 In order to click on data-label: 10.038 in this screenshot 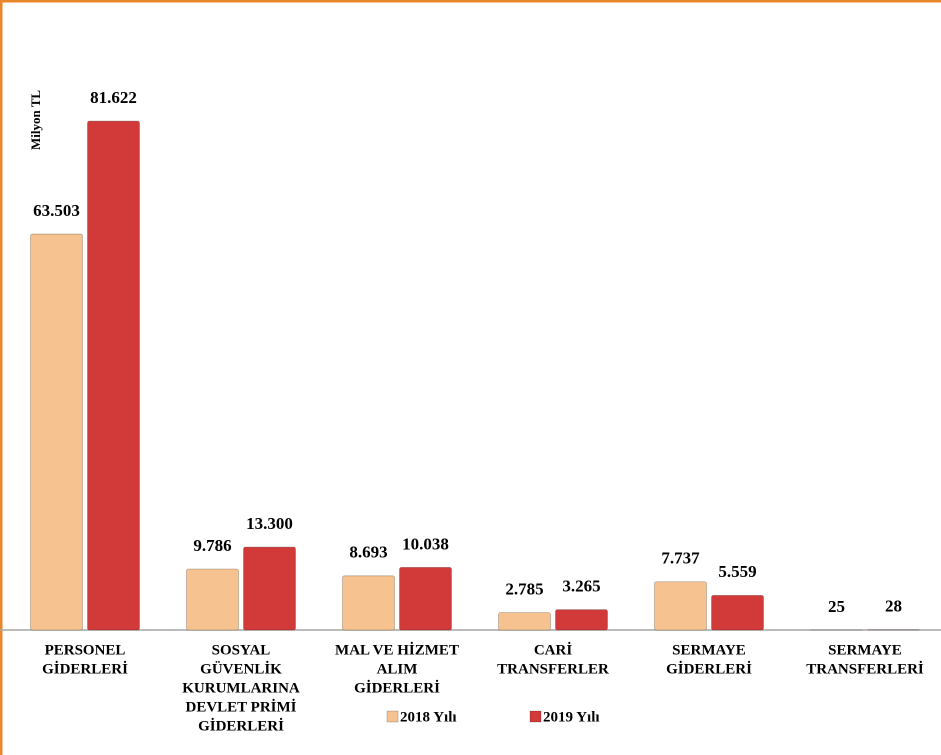, I will do `click(425, 543)`.